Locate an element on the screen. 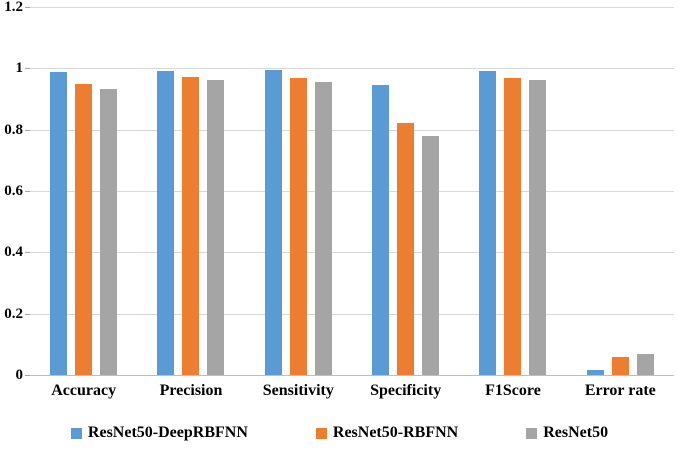  bar-resnet50-accuracy is located at coordinates (109, 231).